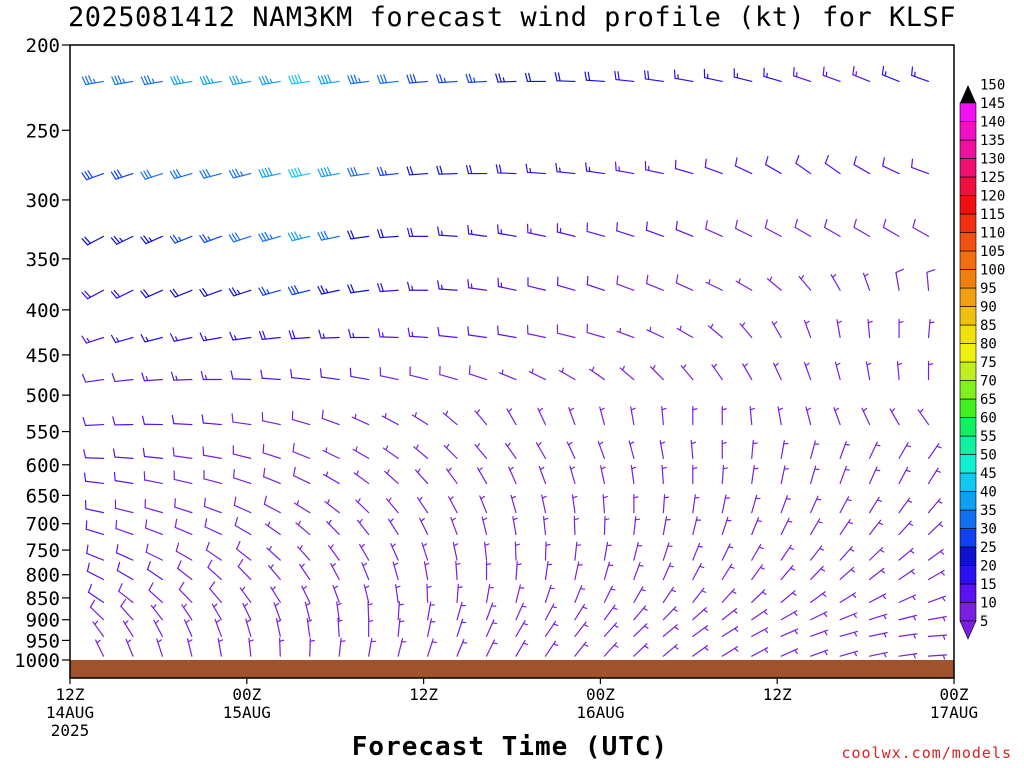 The height and width of the screenshot is (768, 1024). Describe the element at coordinates (988, 493) in the screenshot. I see `colorbar-label: 40` at that location.